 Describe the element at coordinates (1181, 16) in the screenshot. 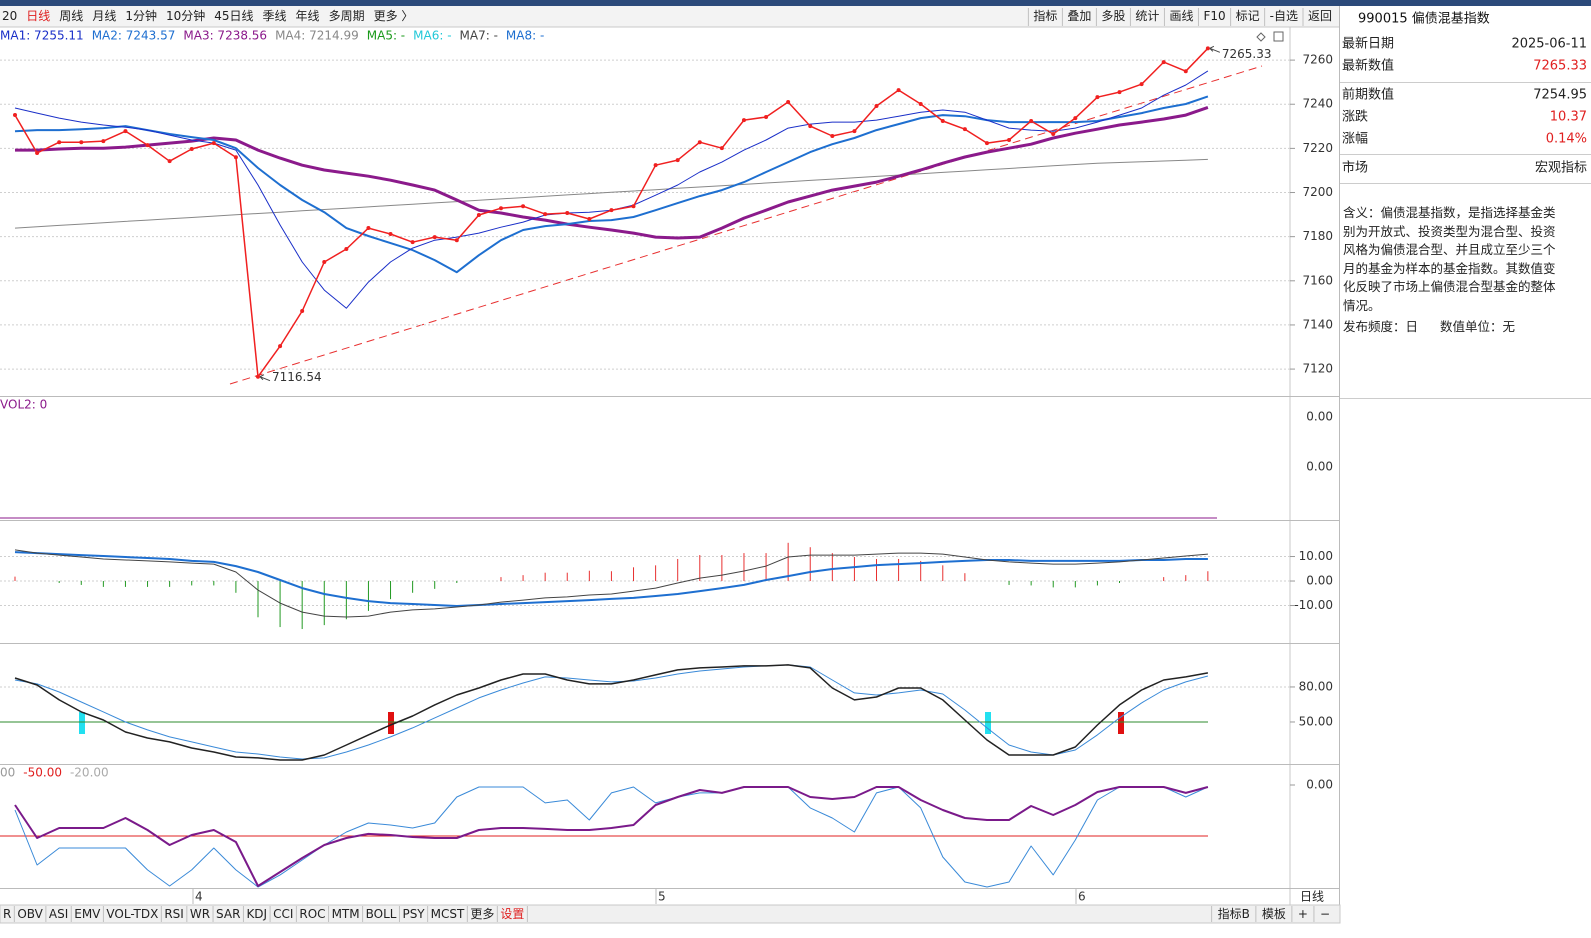

I see `toolbar-button: 画线` at that location.